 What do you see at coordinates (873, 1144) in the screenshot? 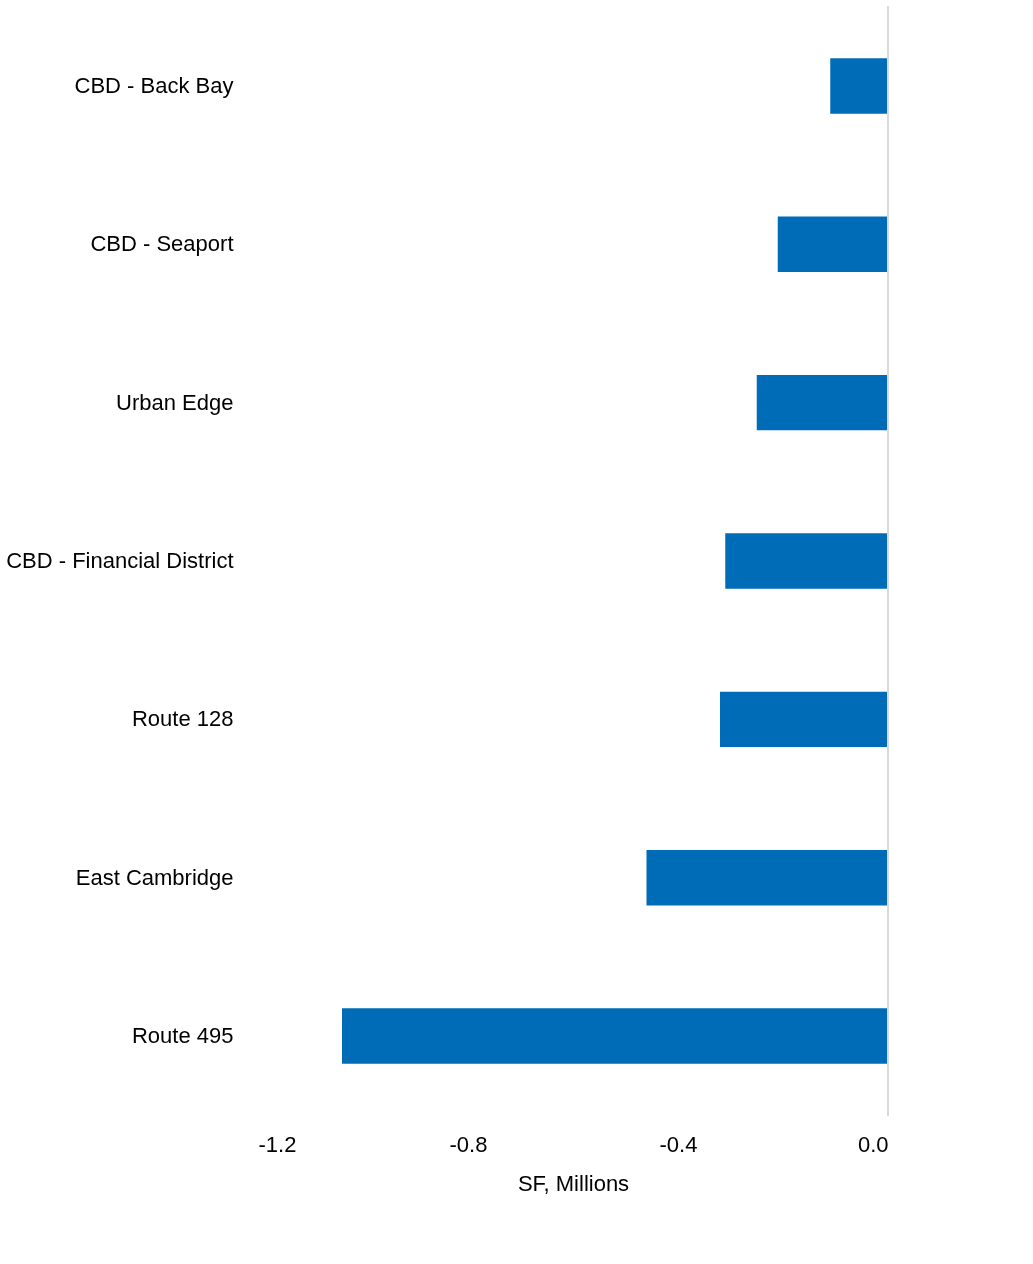
I see `x-tick-label: 0.0` at bounding box center [873, 1144].